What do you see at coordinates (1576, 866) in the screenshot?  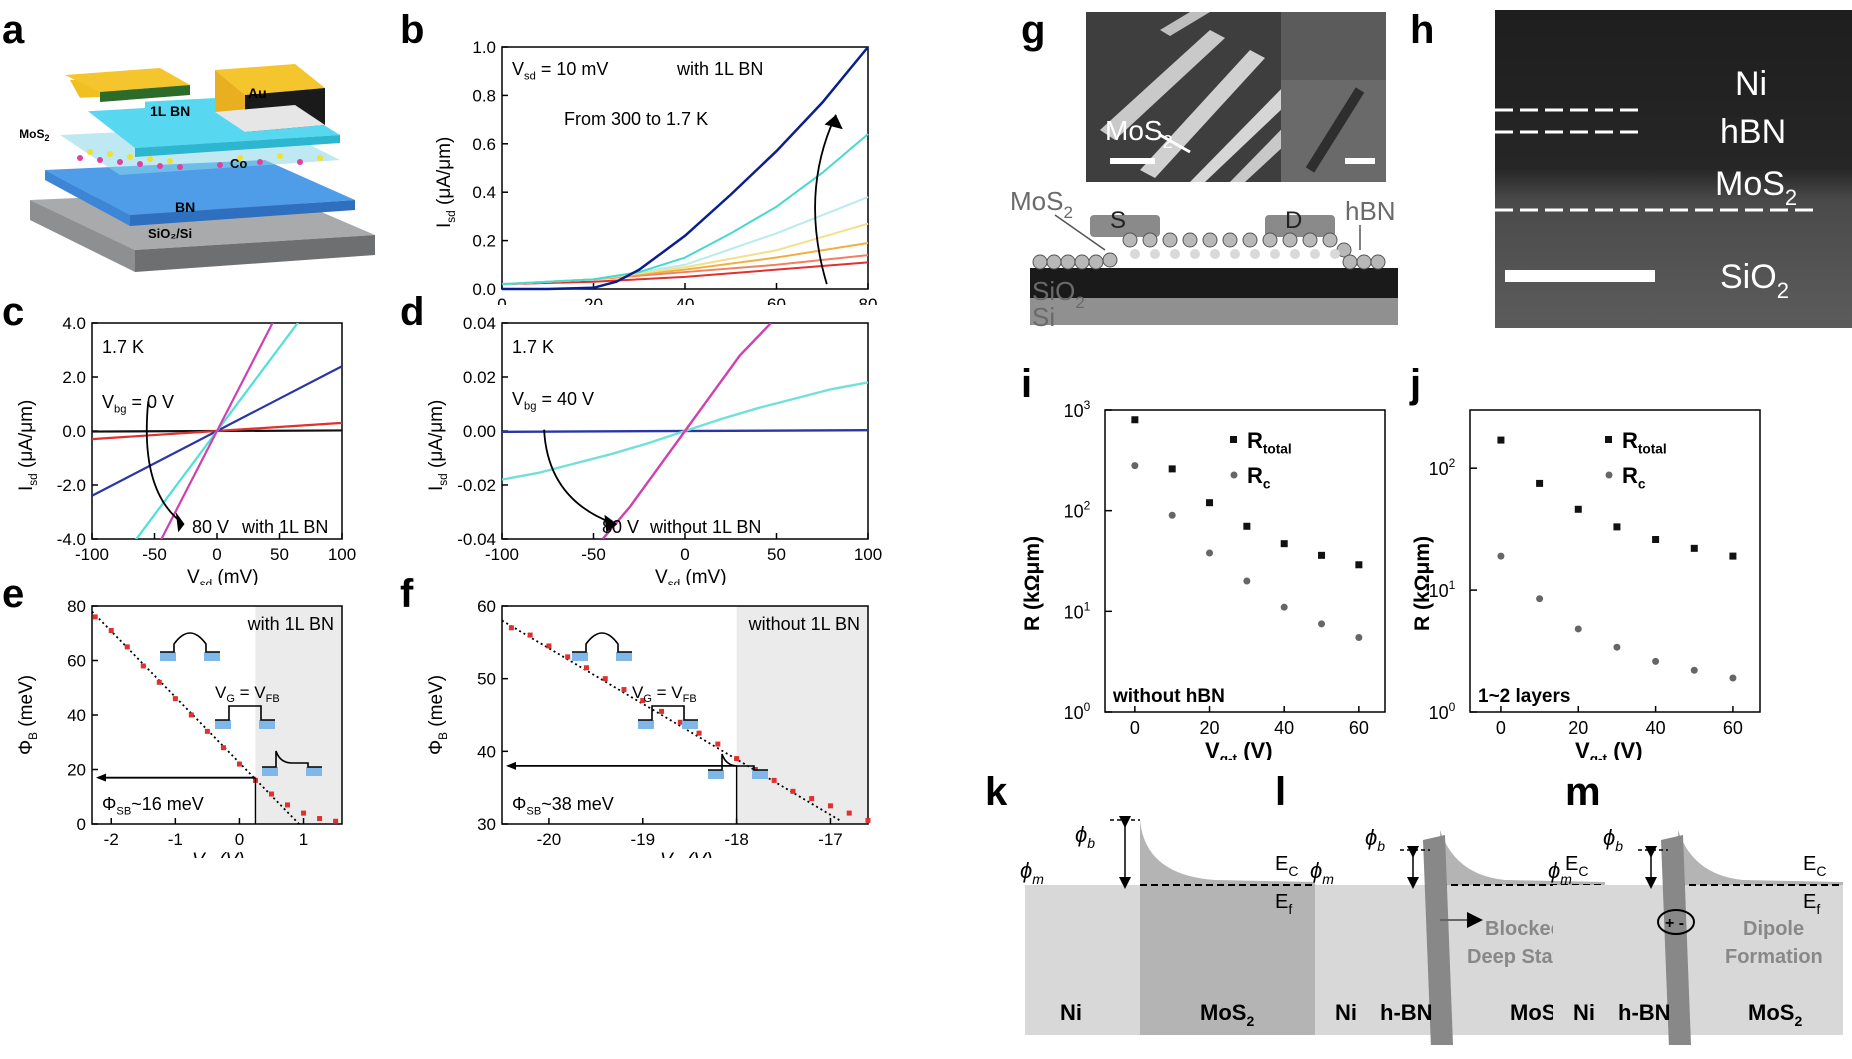 I see `l-ec: EC` at bounding box center [1576, 866].